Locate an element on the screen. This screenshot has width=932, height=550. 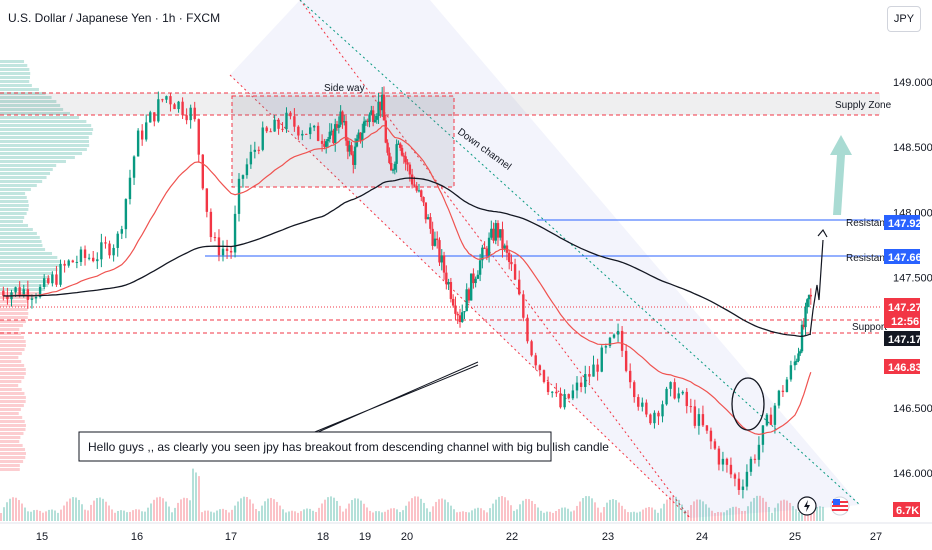
price-tag-147924: 147.924 is located at coordinates (906, 222).